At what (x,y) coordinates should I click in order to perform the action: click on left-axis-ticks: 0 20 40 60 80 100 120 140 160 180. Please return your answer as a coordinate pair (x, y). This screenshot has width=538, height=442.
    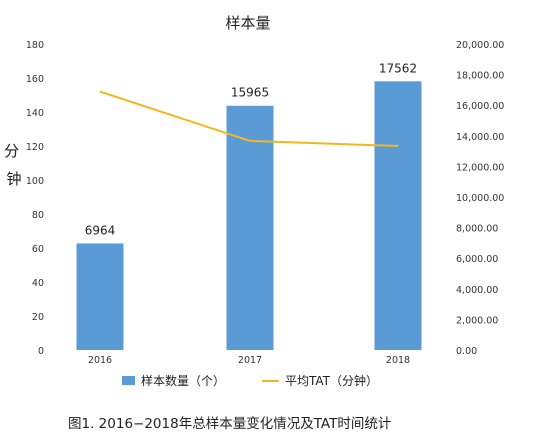
    Looking at the image, I should click on (35, 198).